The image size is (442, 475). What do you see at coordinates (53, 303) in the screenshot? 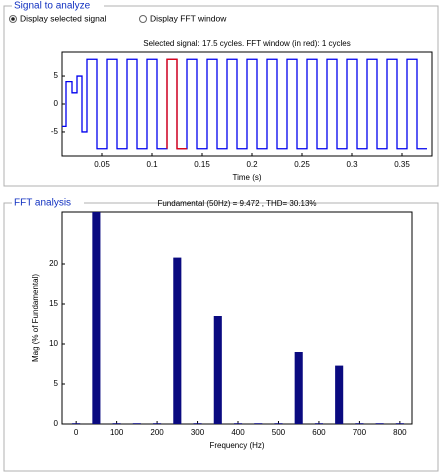
I see `y-tick-label: 15` at bounding box center [53, 303].